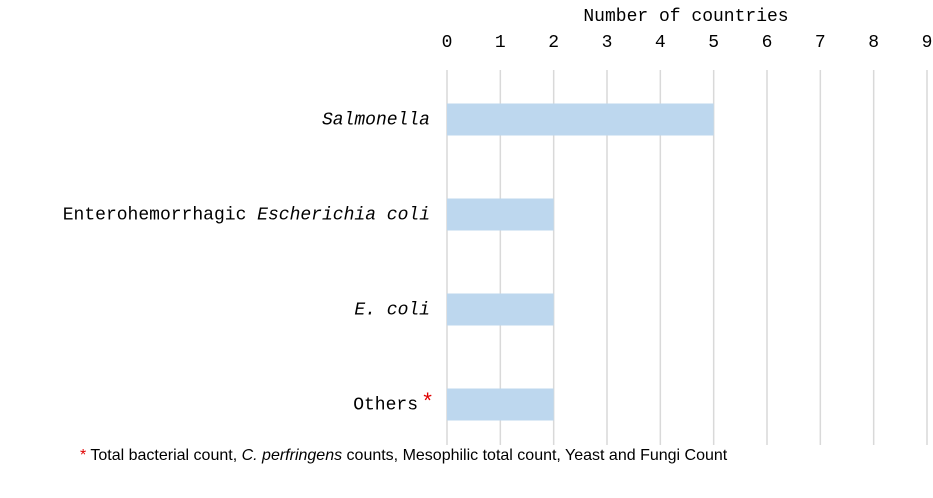 This screenshot has width=933, height=498. What do you see at coordinates (447, 43) in the screenshot?
I see `x-tick-label: 0` at bounding box center [447, 43].